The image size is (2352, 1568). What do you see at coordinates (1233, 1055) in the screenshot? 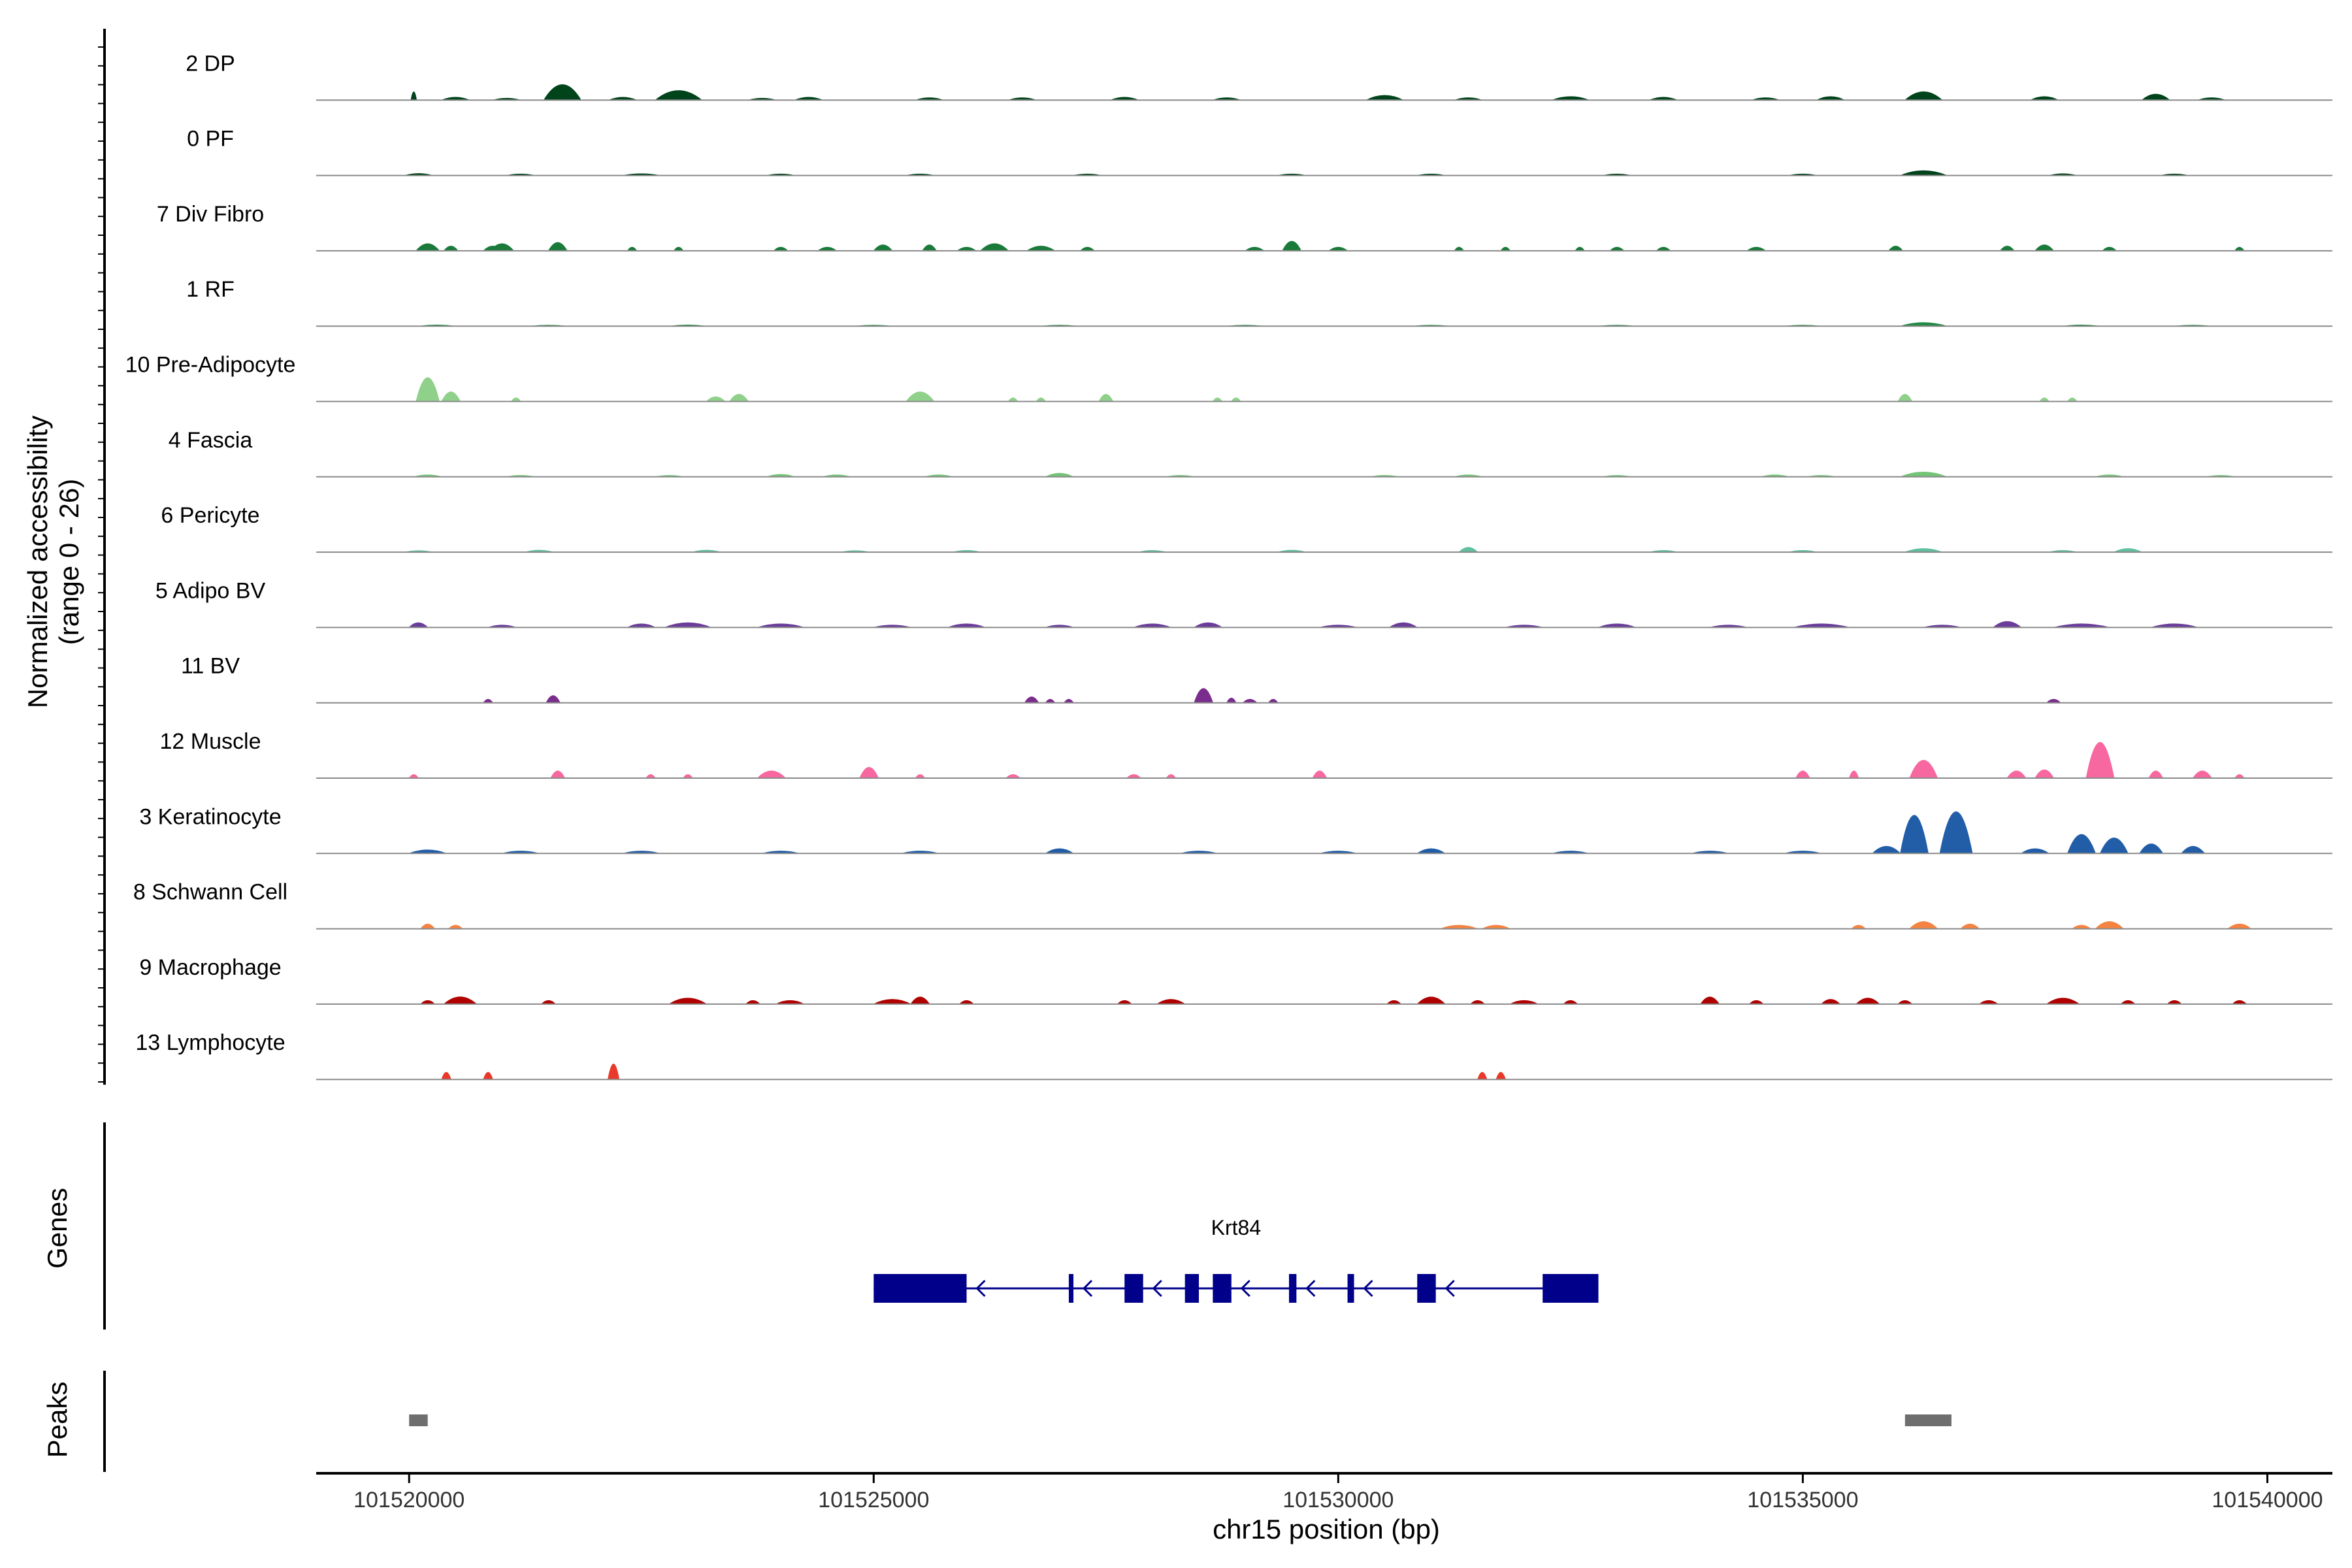
I see `track-13-lymphocyte: 13 Lymphocyte` at bounding box center [1233, 1055].